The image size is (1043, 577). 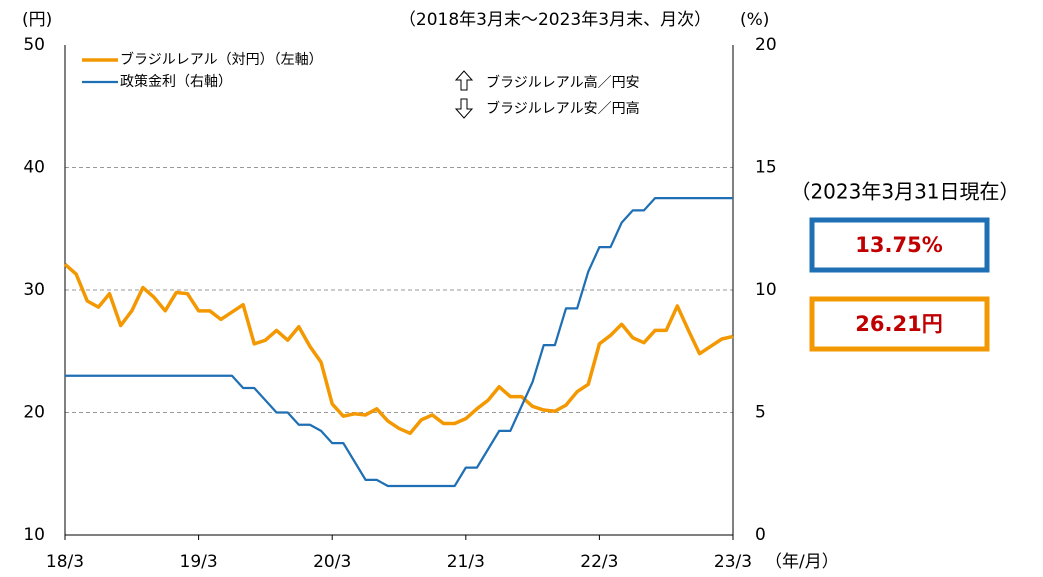 What do you see at coordinates (176, 81) in the screenshot?
I see `legend-label: 政策金利（右軸）` at bounding box center [176, 81].